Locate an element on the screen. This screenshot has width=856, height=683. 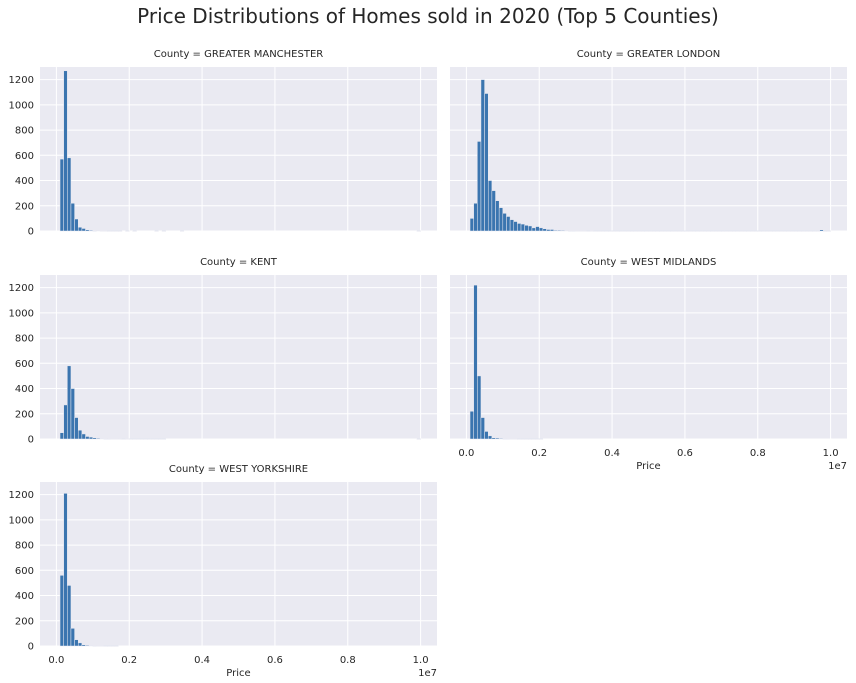
panel-title: County = GREATER MANCHESTER is located at coordinates (239, 54).